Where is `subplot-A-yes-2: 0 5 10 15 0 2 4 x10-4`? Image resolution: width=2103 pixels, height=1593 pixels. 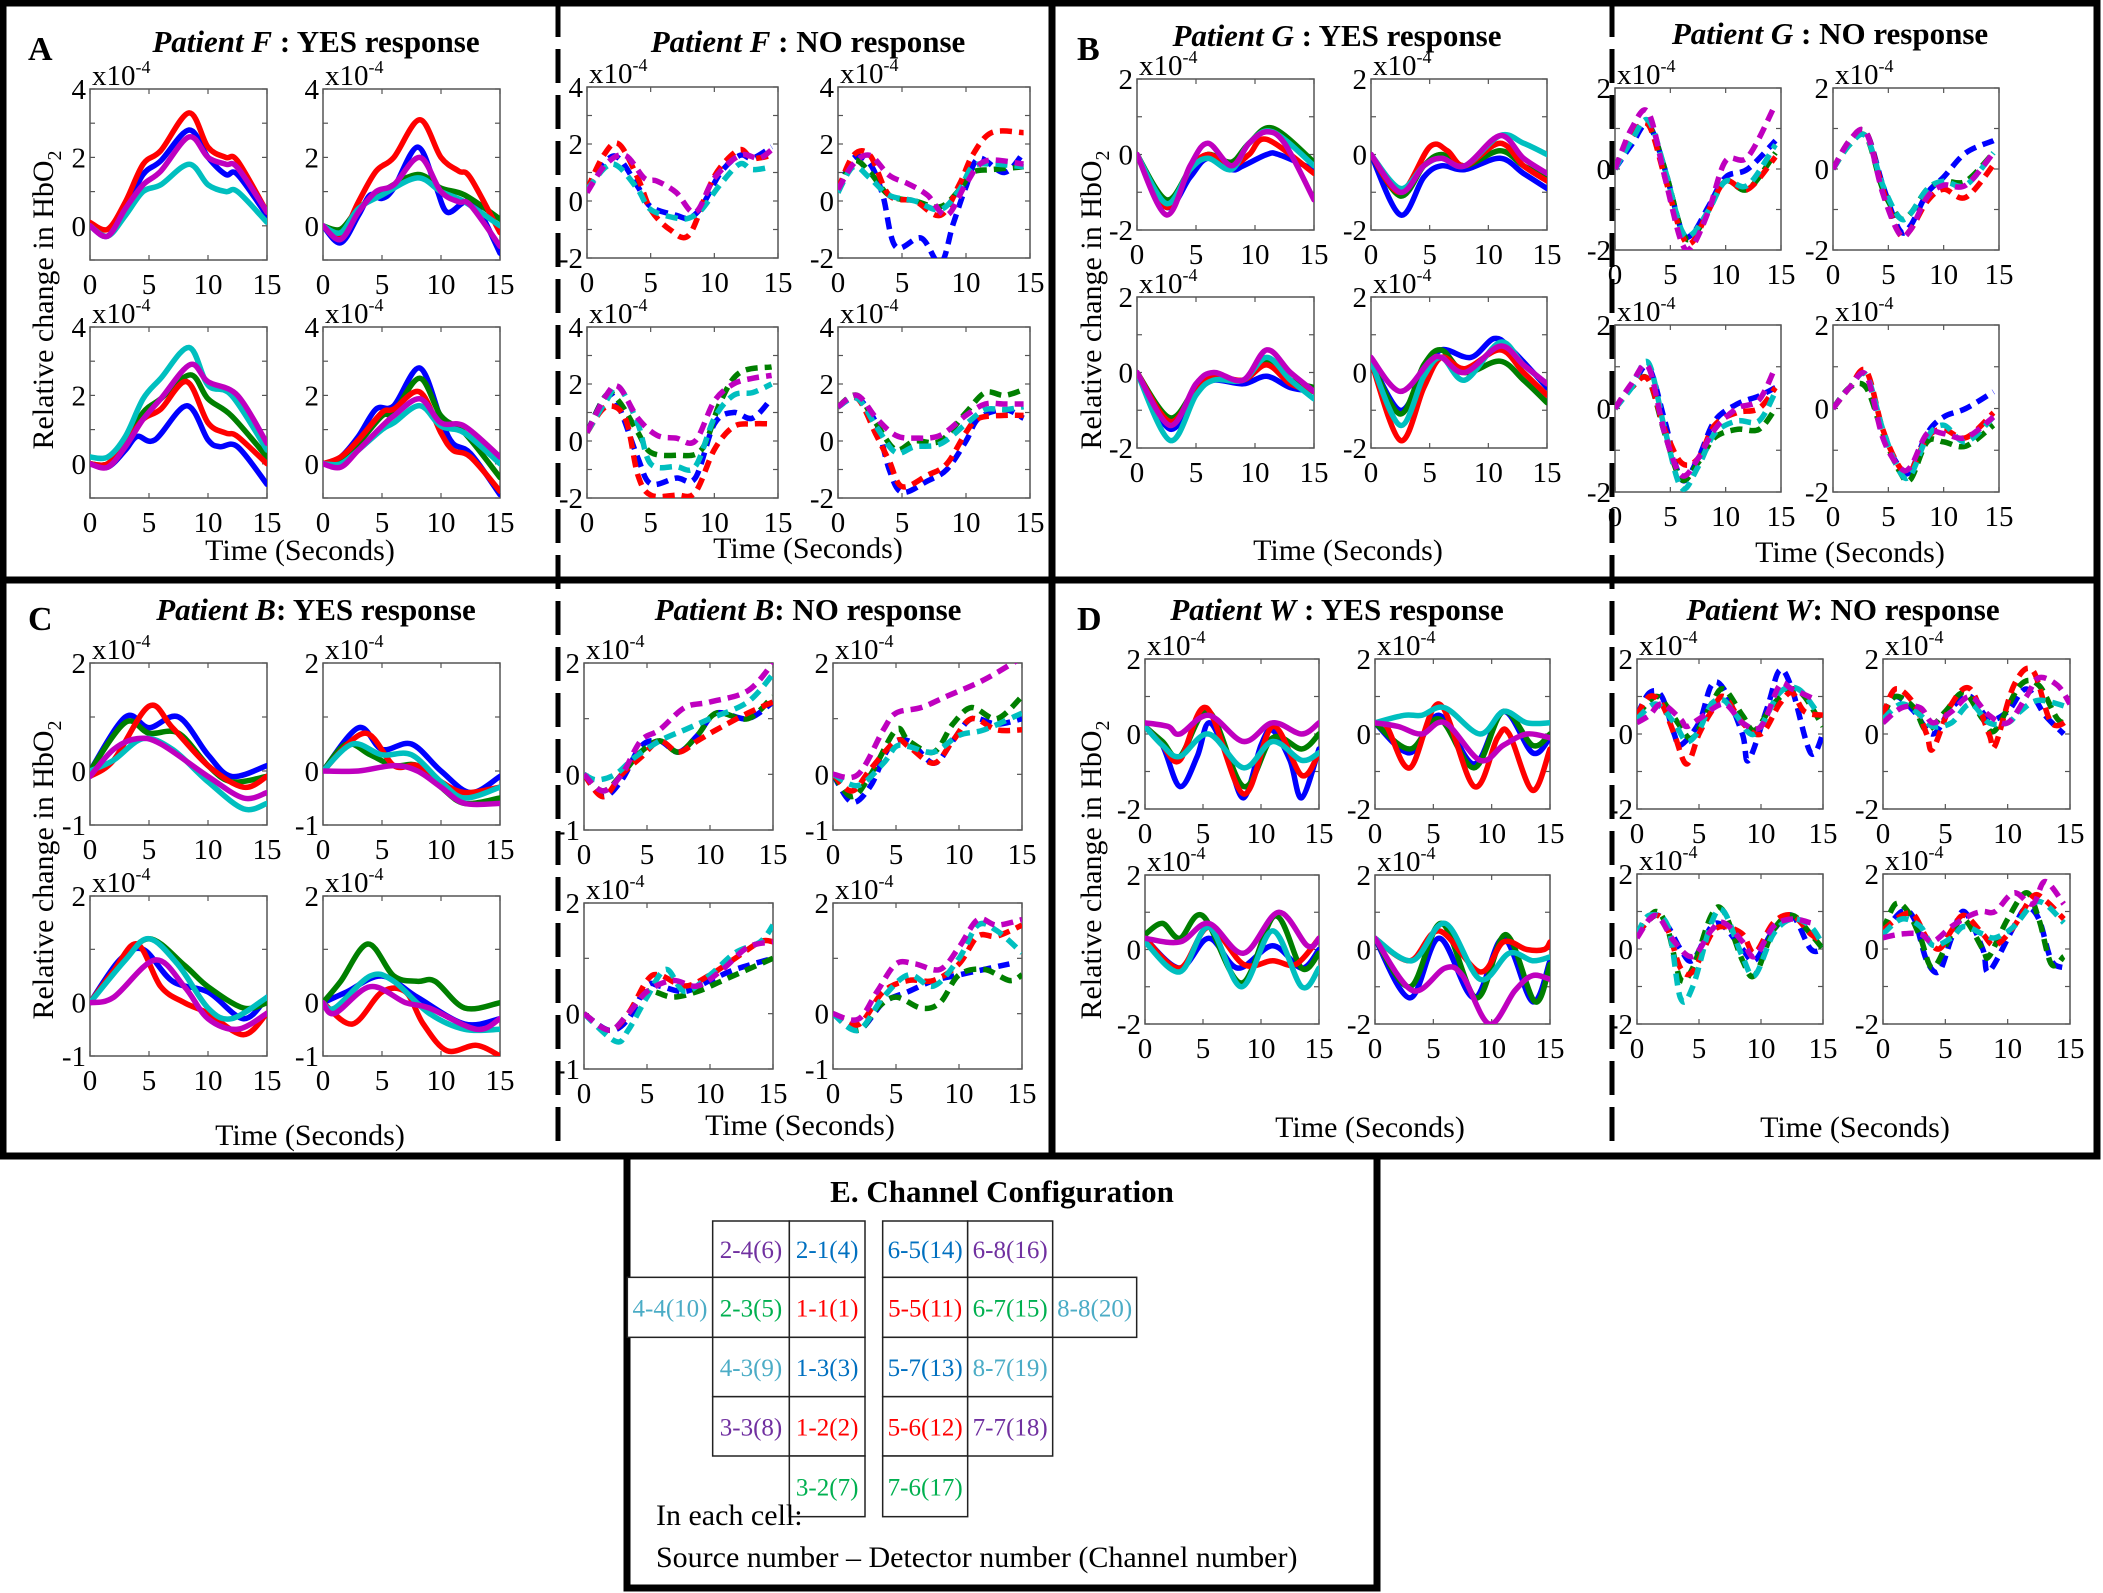
subplot-A-yes-2: 0 5 10 15 0 2 4 x10-4 is located at coordinates (410, 179).